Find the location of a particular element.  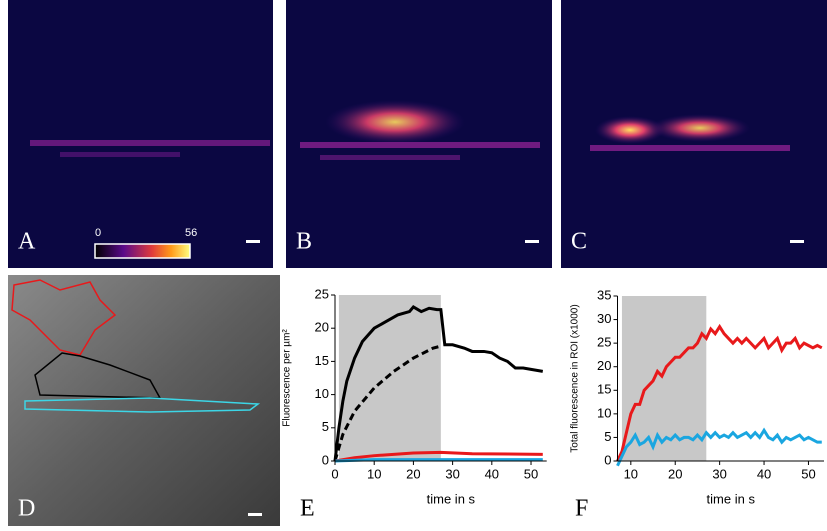

panel-label: D is located at coordinates (26, 509).